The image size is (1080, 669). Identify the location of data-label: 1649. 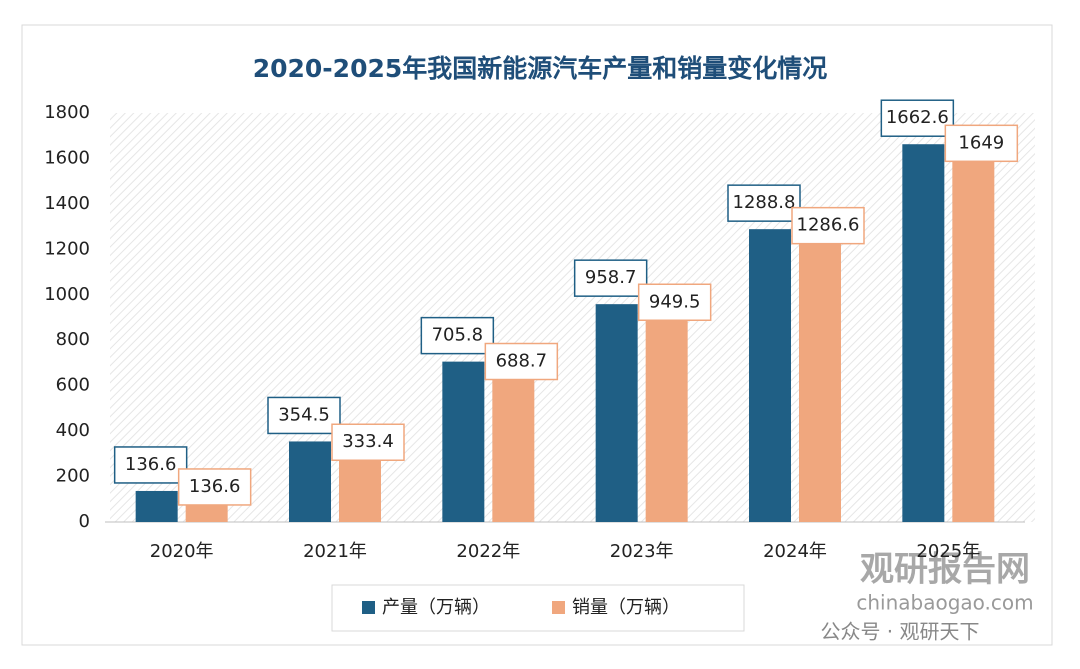
(981, 142).